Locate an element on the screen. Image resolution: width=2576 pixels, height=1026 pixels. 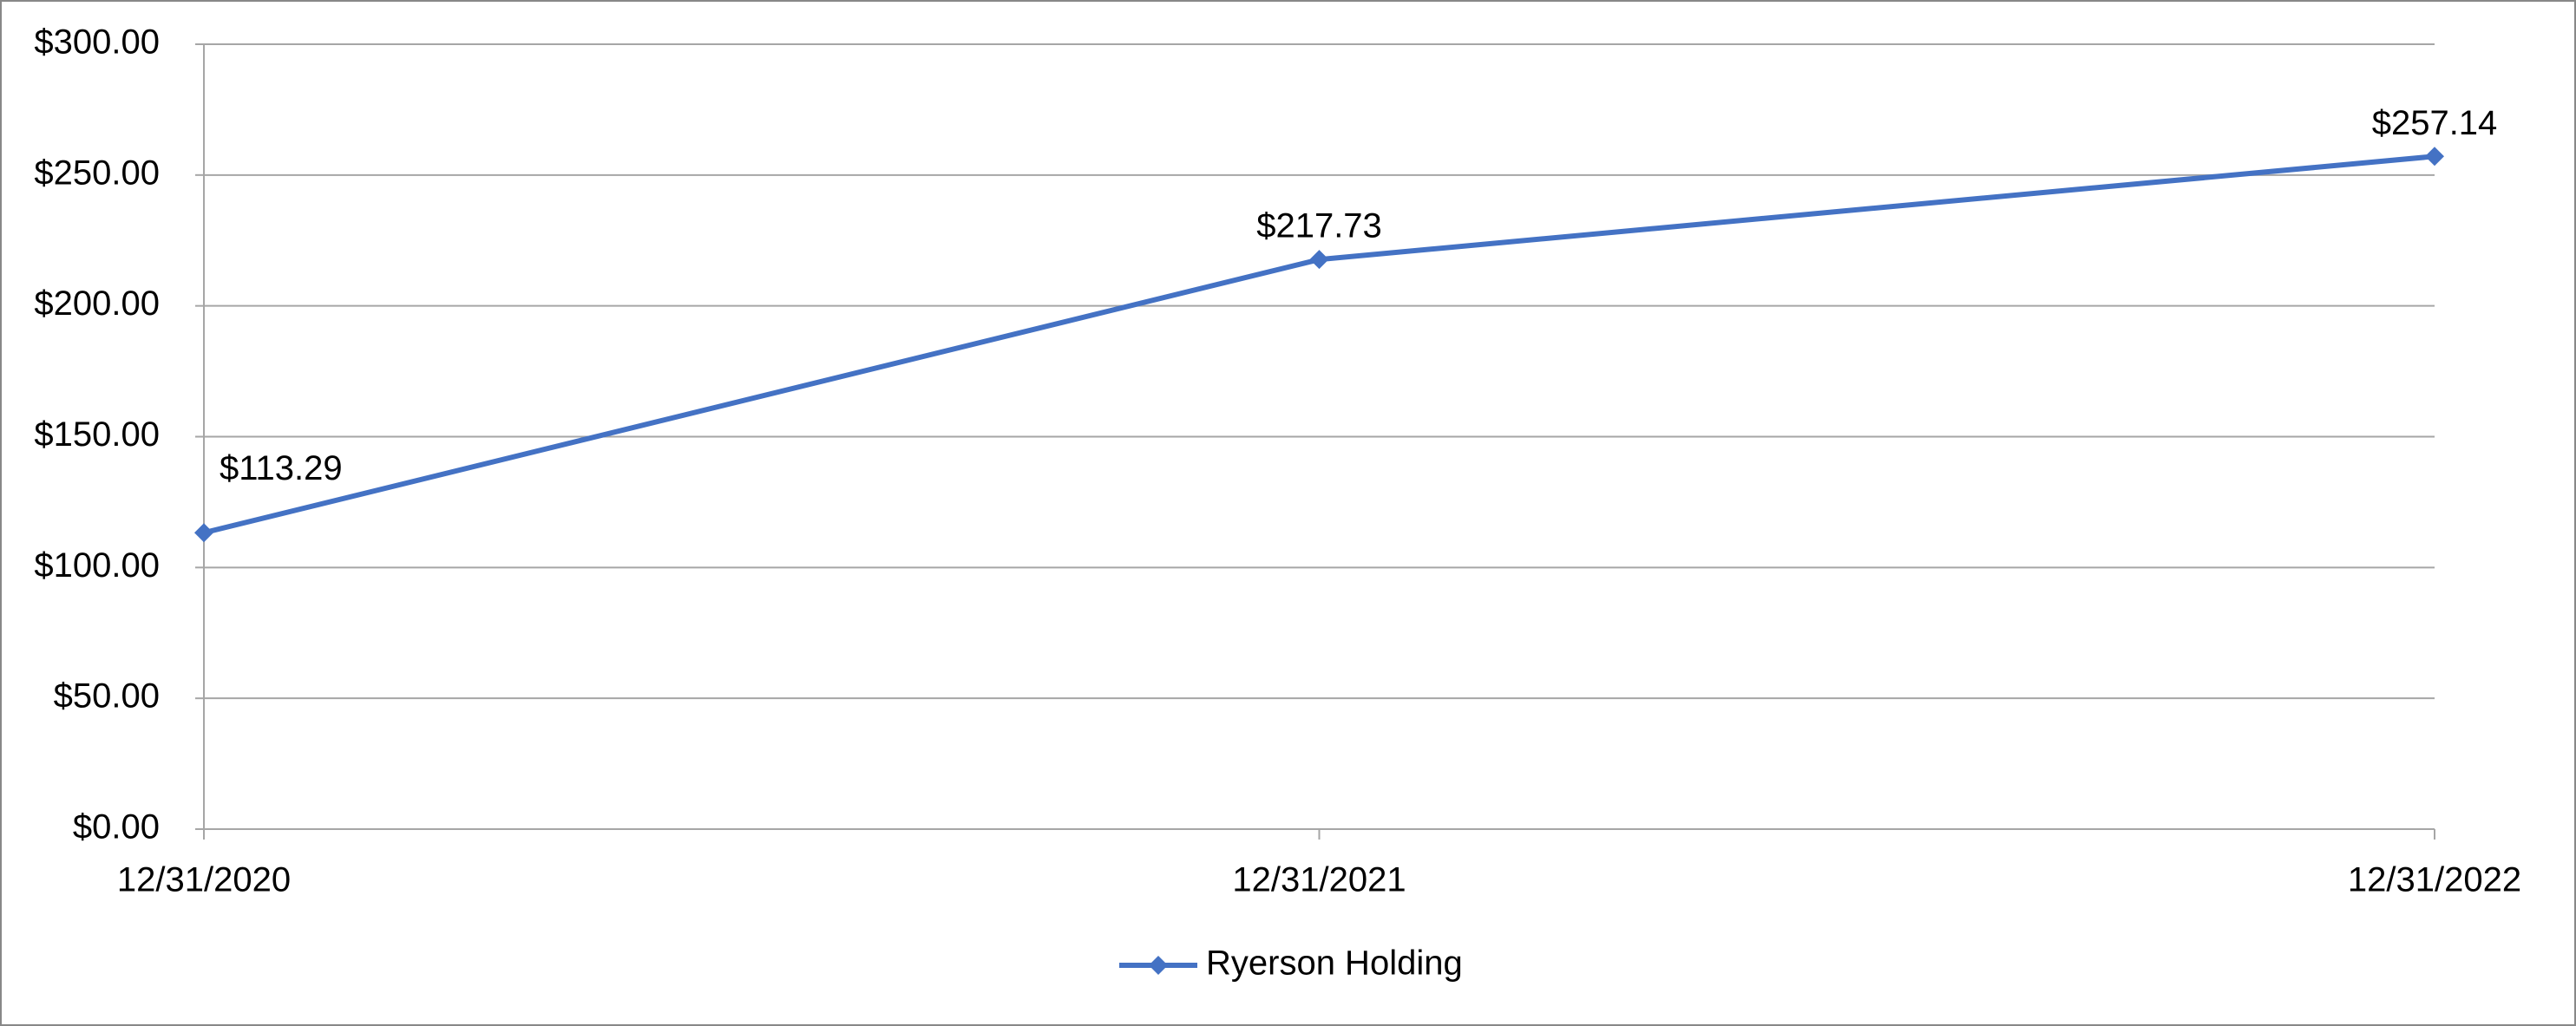
legend-marker is located at coordinates (1158, 965).